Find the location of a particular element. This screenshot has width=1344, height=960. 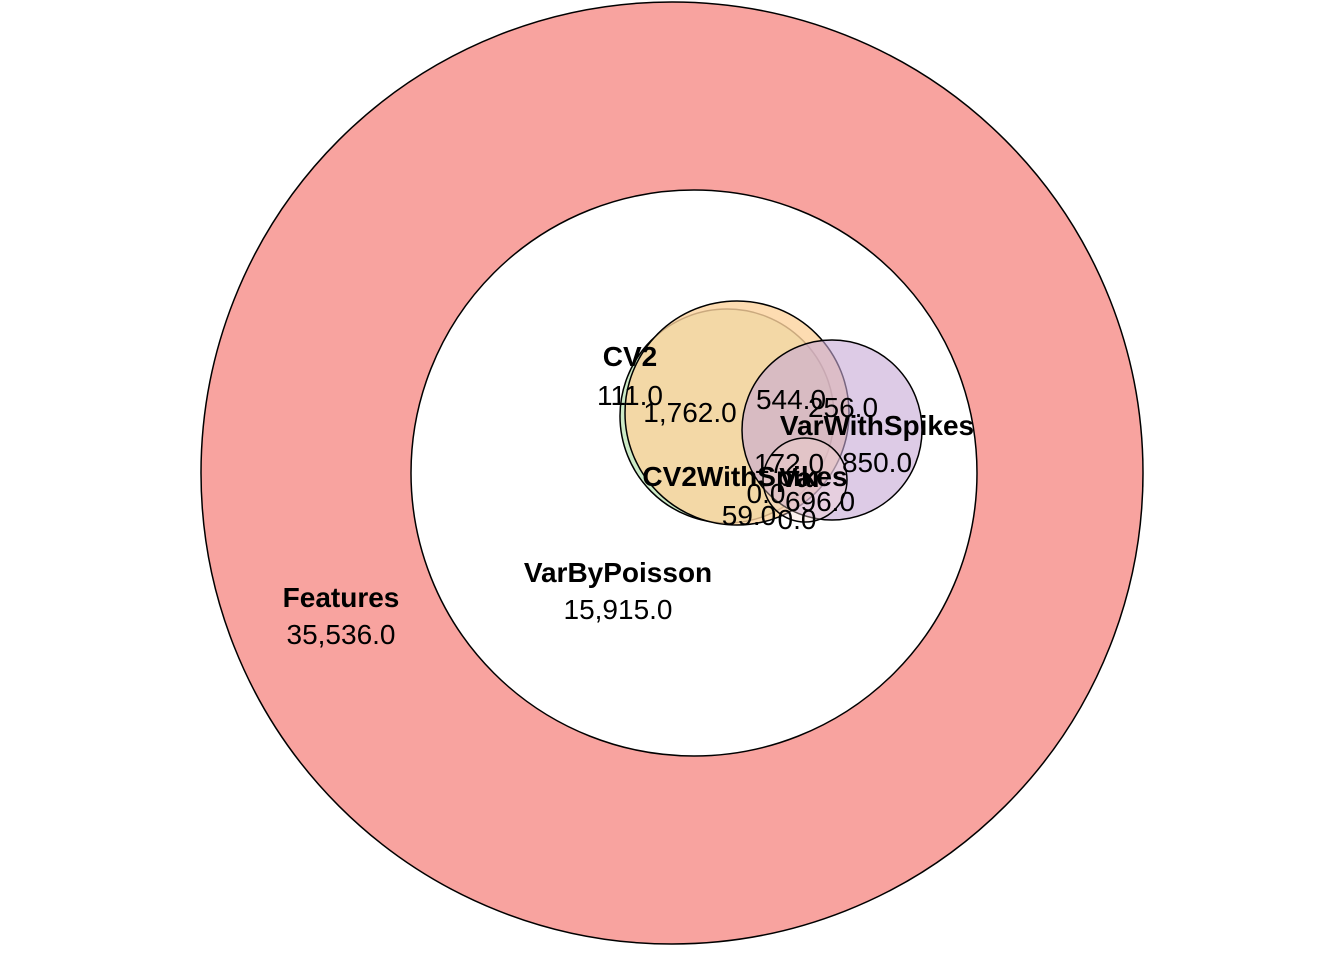

count-cv2withspikes-var: 59.0 is located at coordinates (749, 515).